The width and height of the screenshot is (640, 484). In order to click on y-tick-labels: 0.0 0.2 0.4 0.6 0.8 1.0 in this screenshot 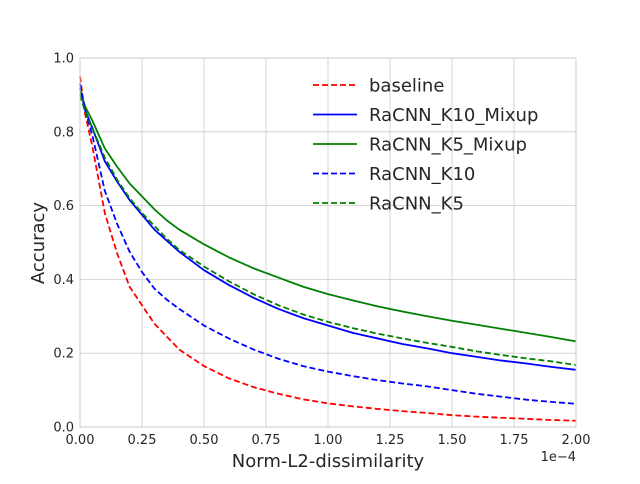, I will do `click(63, 244)`.